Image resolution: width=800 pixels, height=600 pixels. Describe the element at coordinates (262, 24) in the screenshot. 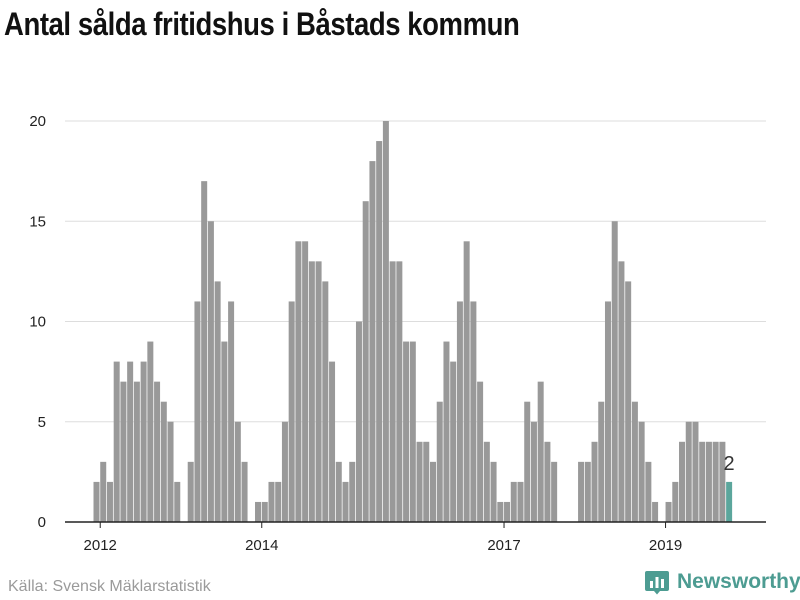

I see `chart-title: Antal sålda fritidshus i Båstads kommun` at that location.